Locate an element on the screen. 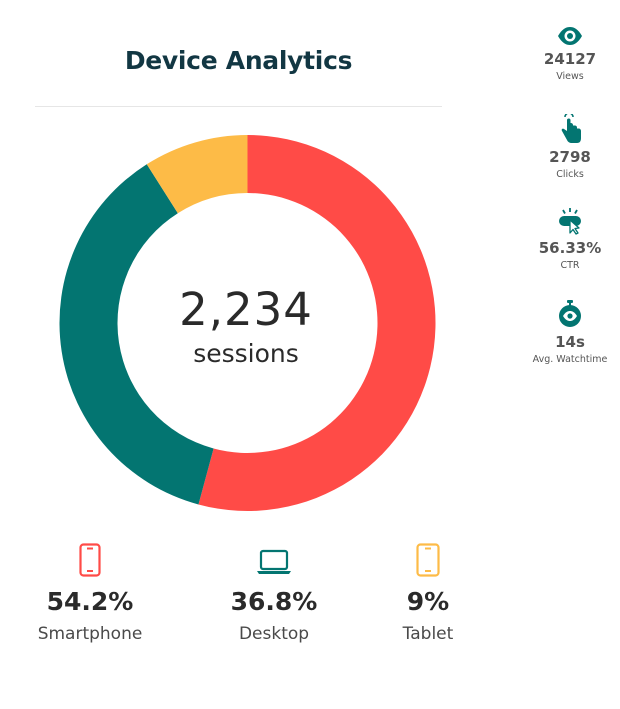 The width and height of the screenshot is (620, 709). legend-smartphone: 54.2% Smartphone is located at coordinates (90, 593).